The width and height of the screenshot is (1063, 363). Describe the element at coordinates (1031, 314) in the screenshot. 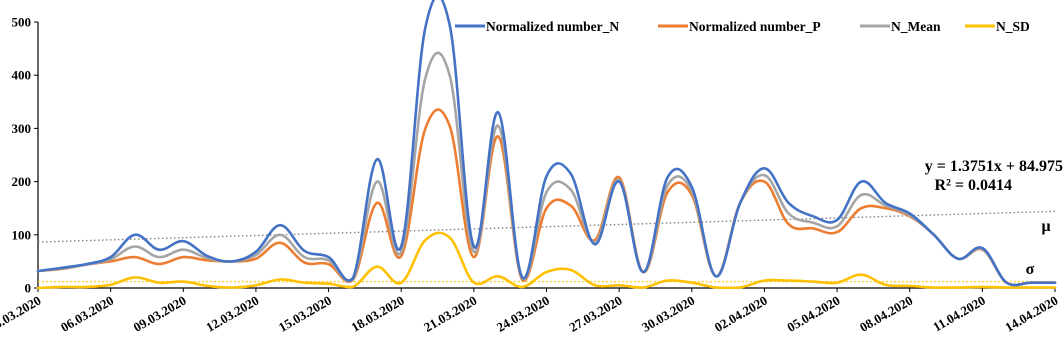

I see `x-tick-label: 14.04.2020` at that location.